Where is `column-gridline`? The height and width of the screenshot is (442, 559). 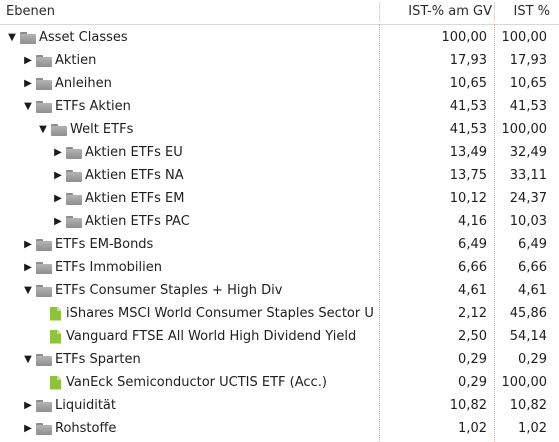 column-gridline is located at coordinates (494, 233).